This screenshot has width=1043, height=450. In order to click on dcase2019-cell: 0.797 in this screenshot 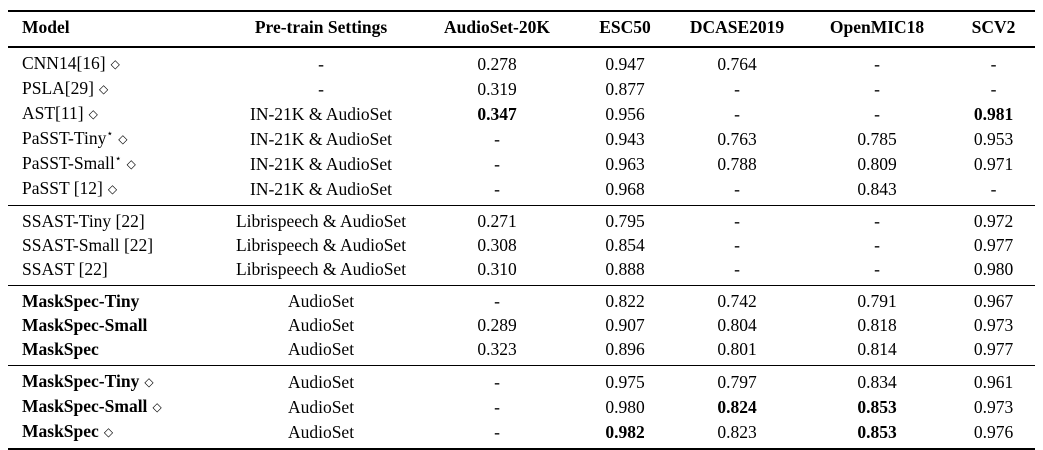, I will do `click(737, 381)`.